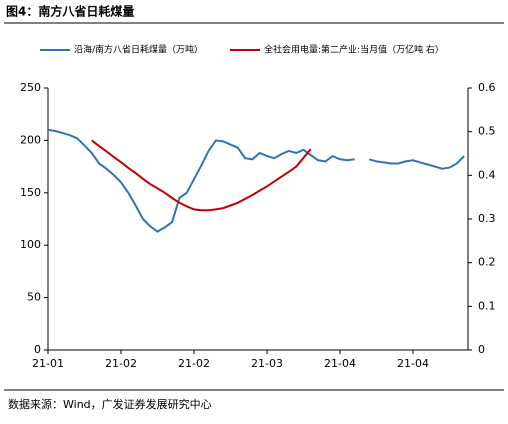  What do you see at coordinates (30, 192) in the screenshot?
I see `y-tick-label: 150` at bounding box center [30, 192].